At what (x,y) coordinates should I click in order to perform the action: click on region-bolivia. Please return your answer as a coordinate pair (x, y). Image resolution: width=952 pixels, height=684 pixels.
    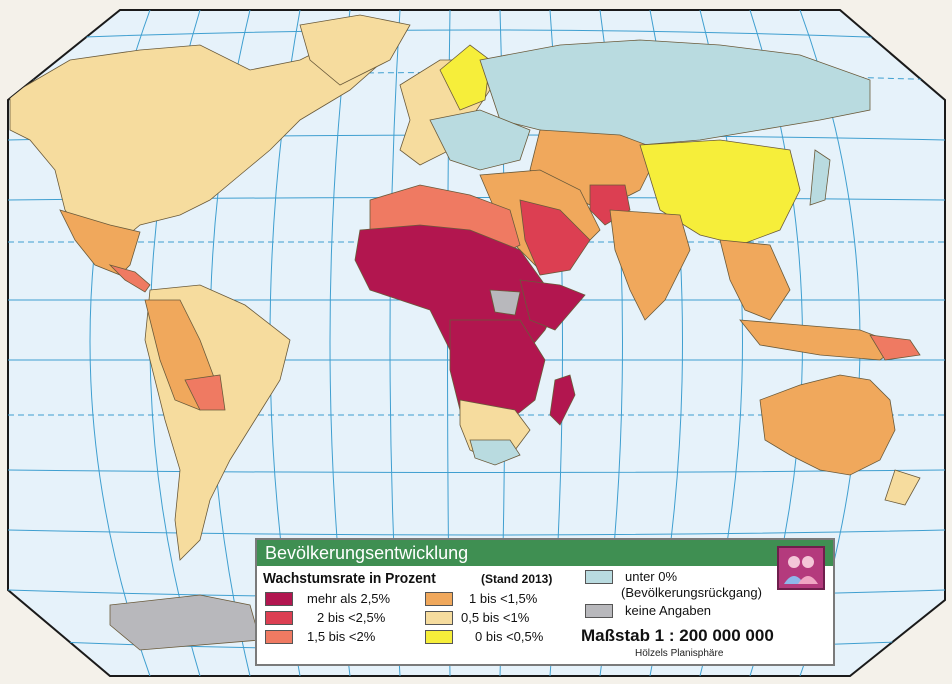
    Looking at the image, I should click on (205, 392).